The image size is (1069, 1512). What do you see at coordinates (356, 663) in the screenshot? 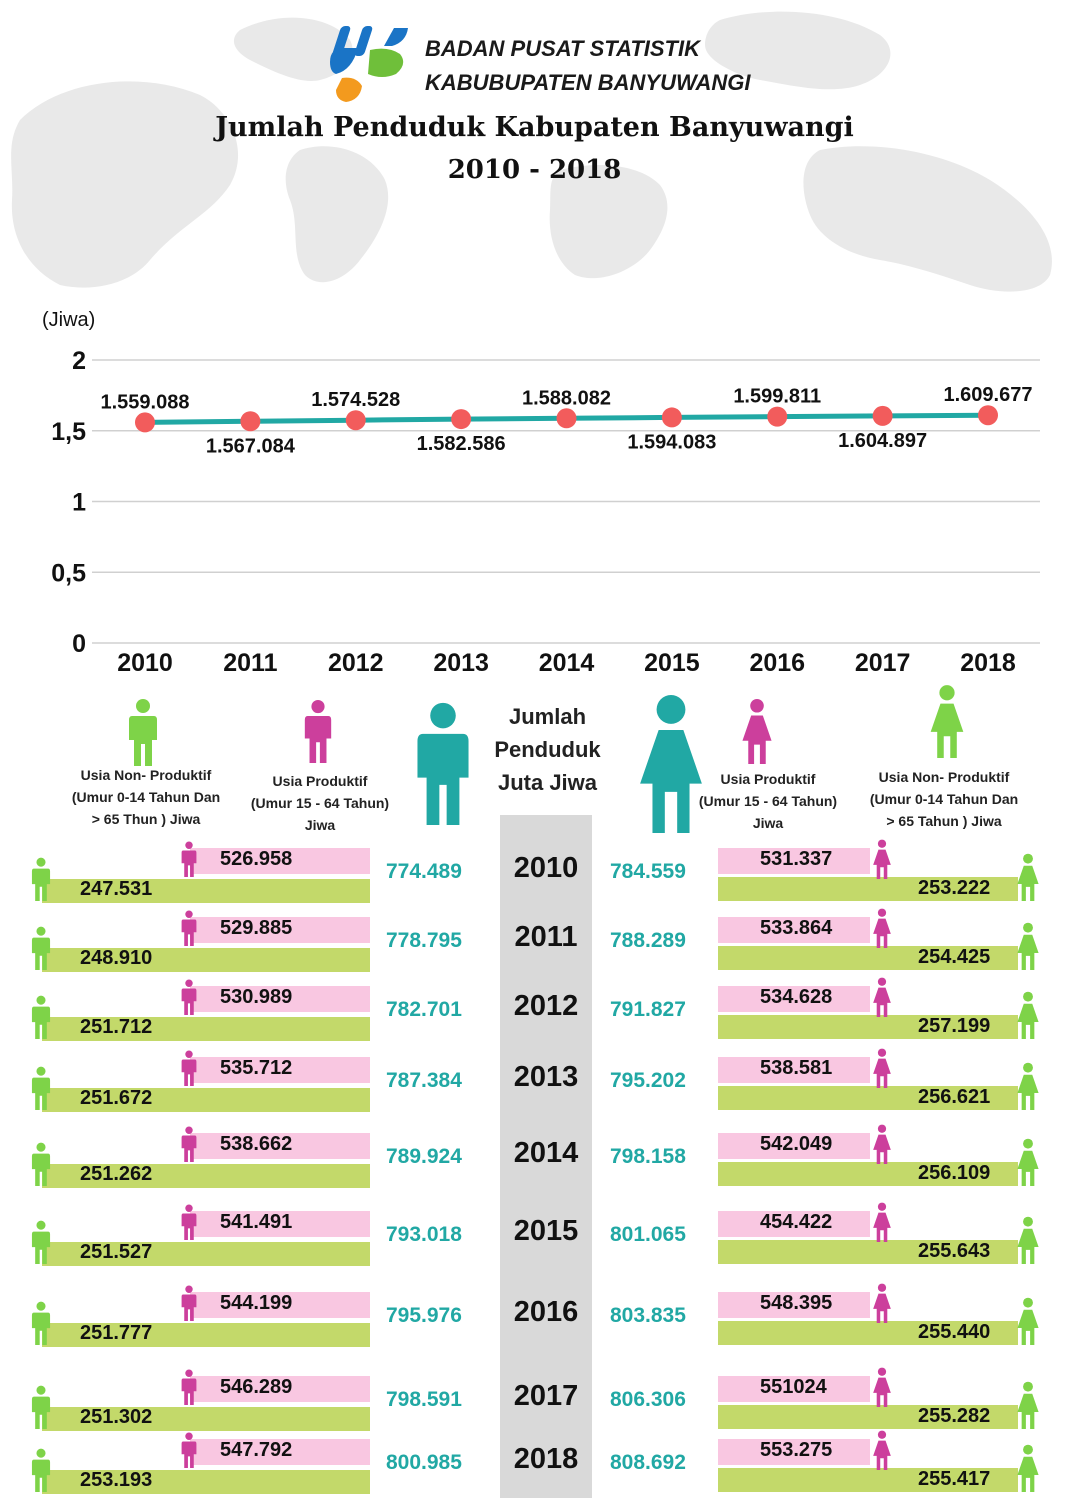
I see `x-tick-label: 2012` at bounding box center [356, 663].